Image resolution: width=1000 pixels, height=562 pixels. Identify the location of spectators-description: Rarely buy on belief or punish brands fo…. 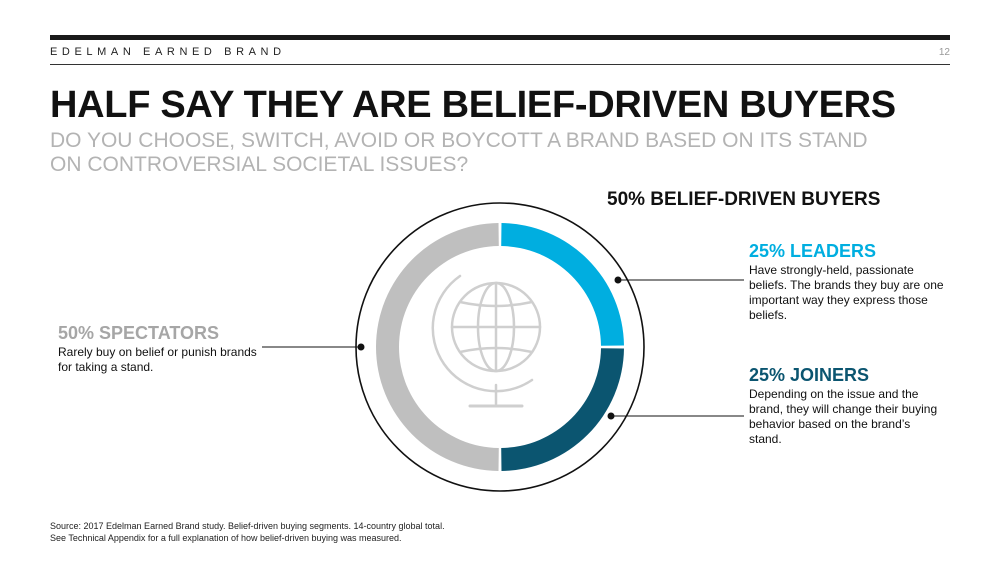
(157, 359).